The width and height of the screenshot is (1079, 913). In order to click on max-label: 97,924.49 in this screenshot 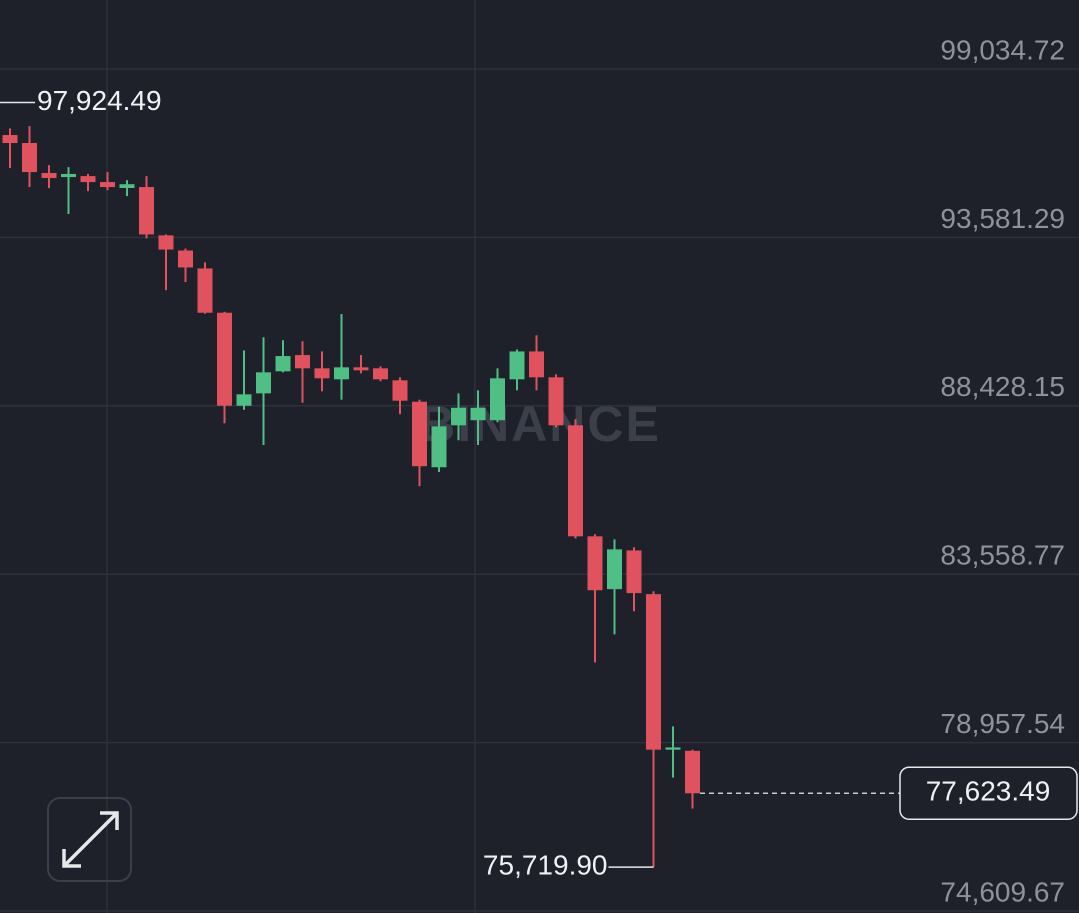, I will do `click(99, 100)`.